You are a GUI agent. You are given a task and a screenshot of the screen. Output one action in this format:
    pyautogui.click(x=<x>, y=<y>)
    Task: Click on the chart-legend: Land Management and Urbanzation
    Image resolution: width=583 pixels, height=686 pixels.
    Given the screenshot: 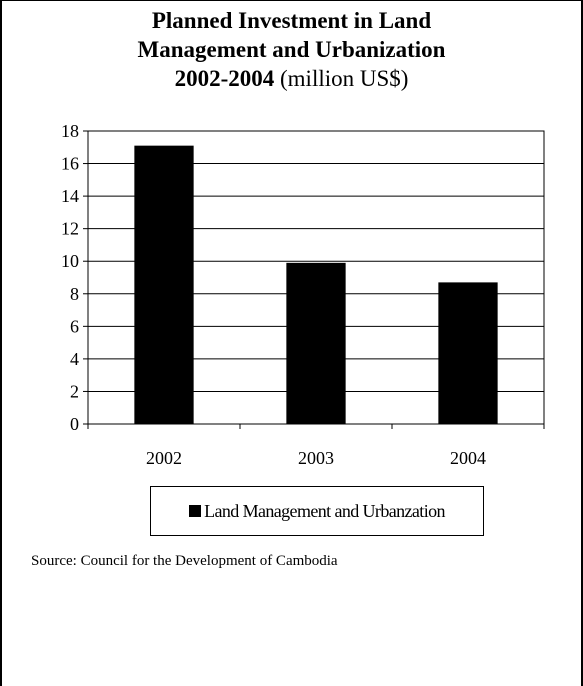 What is the action you would take?
    pyautogui.click(x=317, y=511)
    